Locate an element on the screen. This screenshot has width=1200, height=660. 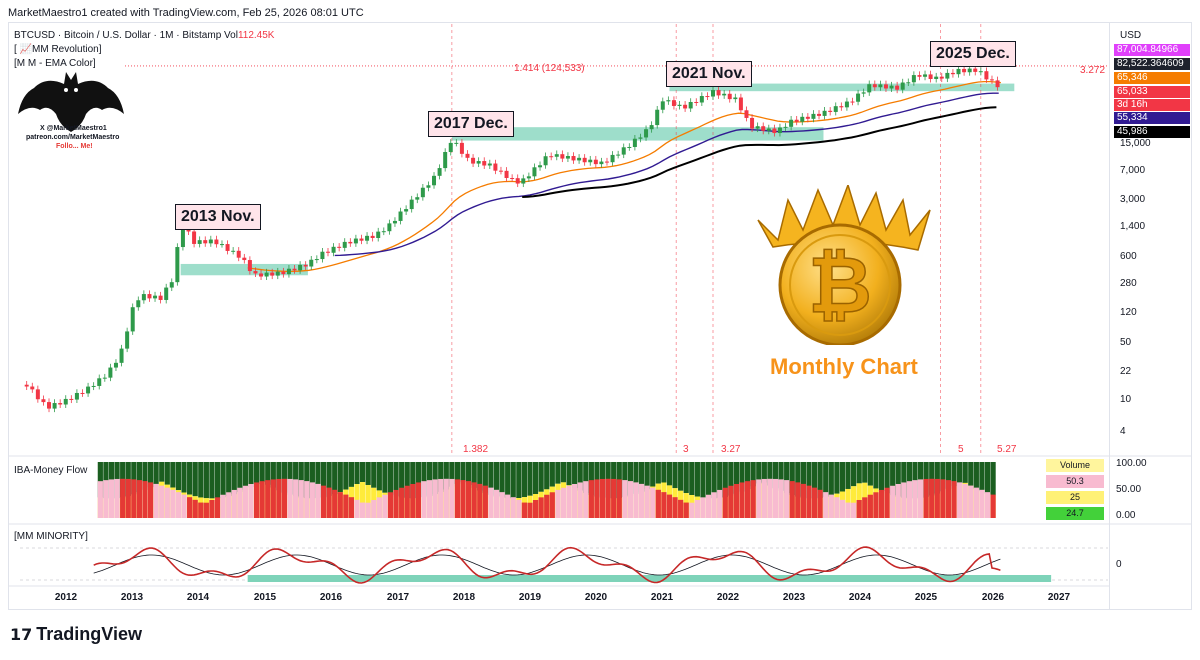
indicator-legend-ema: [M M - EMA Color] is located at coordinates (55, 63).